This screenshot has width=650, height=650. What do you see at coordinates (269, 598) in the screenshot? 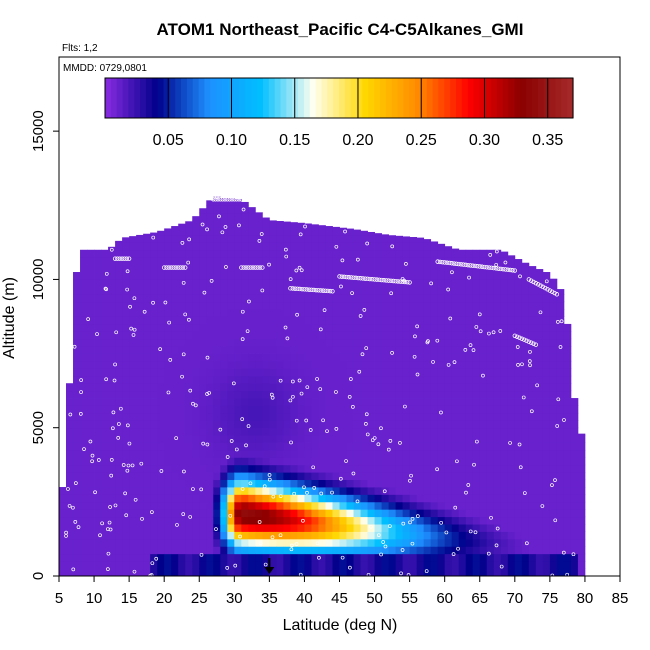
I see `x-tick-label: 35` at bounding box center [269, 598].